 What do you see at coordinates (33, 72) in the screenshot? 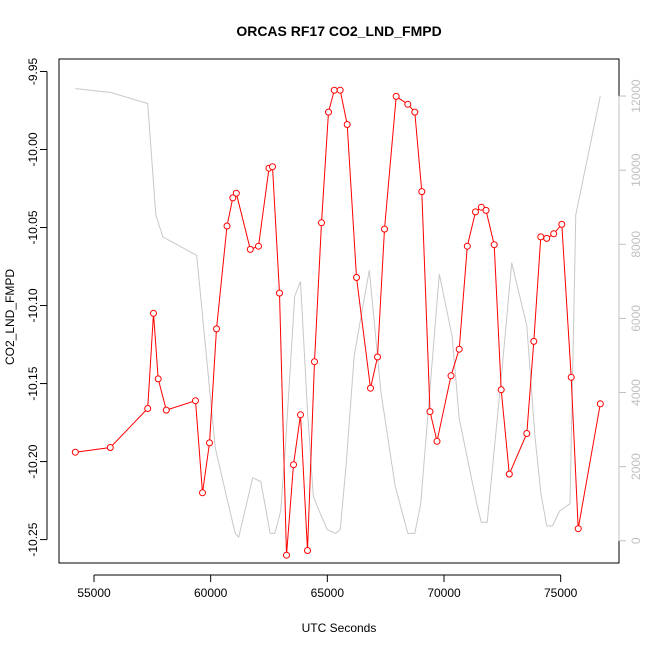
I see `y-tick-label: -9.95` at bounding box center [33, 72].